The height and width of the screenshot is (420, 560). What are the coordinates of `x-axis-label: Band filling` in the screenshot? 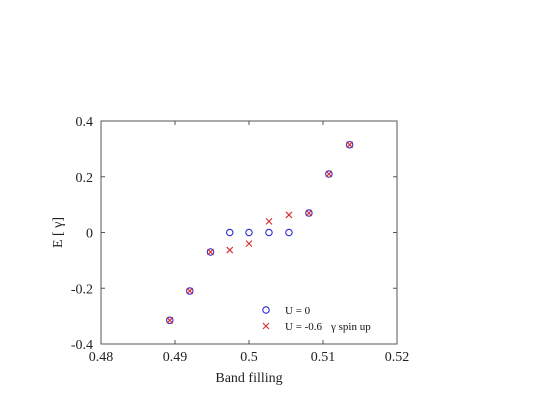 It's located at (248, 378).